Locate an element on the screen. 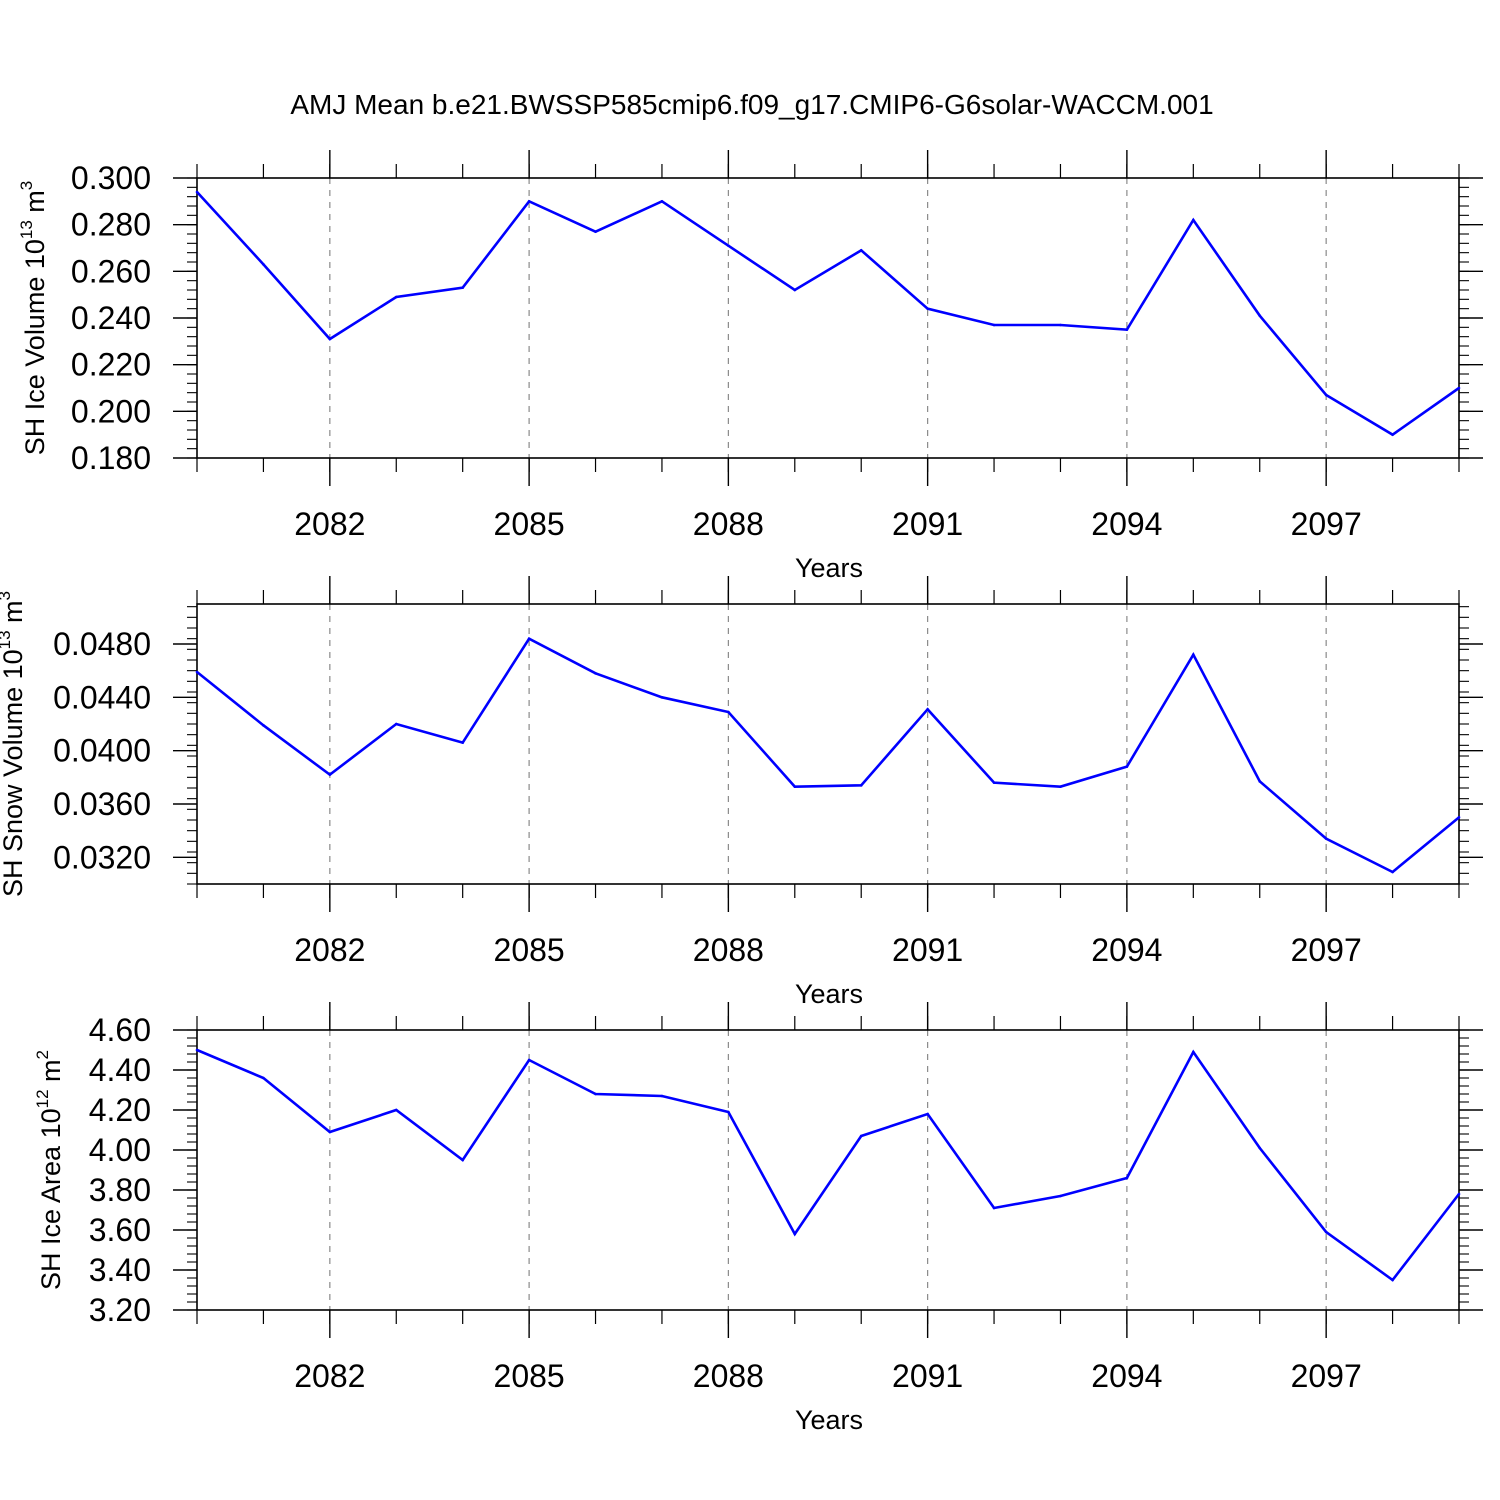  y-tick-label: 0.0440 is located at coordinates (102, 697).